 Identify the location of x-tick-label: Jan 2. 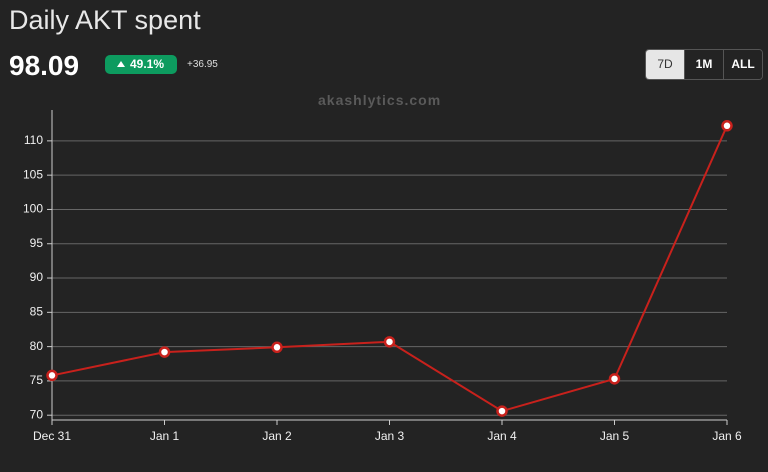
(277, 436).